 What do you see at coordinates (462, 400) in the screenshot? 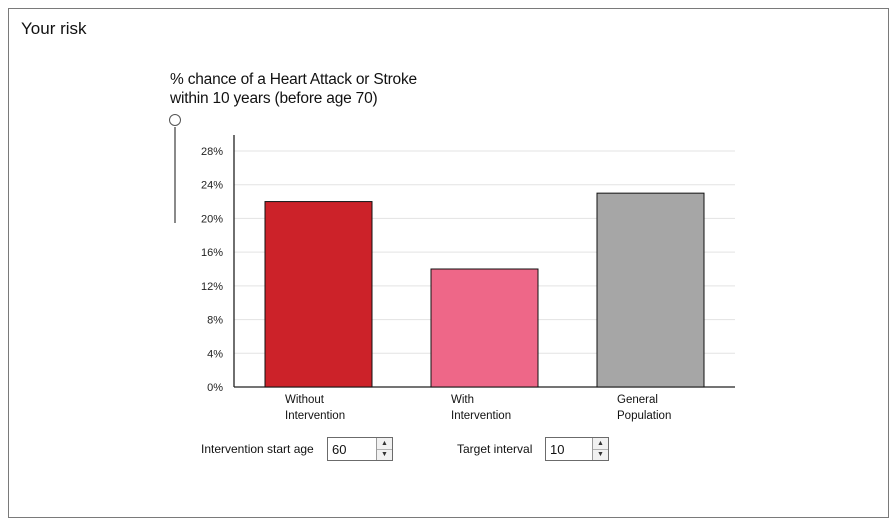
I see `x-category-label: With` at bounding box center [462, 400].